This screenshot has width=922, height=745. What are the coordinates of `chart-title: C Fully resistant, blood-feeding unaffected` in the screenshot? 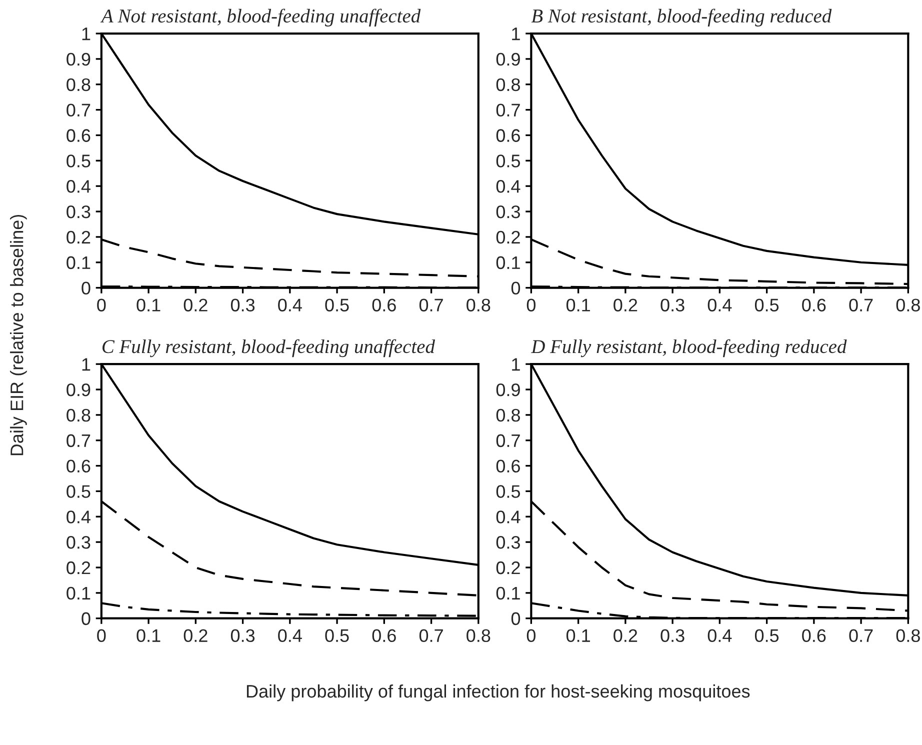 It's located at (269, 348).